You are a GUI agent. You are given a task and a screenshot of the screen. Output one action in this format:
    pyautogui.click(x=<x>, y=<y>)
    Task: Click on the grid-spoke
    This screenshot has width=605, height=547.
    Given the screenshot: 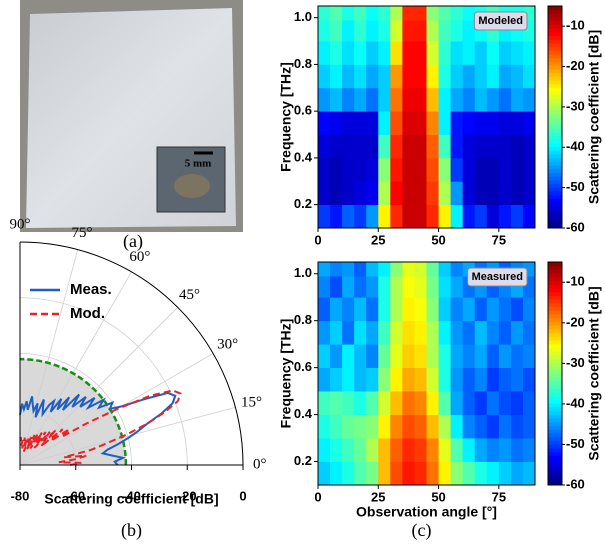 What is the action you would take?
    pyautogui.click(x=49, y=357)
    